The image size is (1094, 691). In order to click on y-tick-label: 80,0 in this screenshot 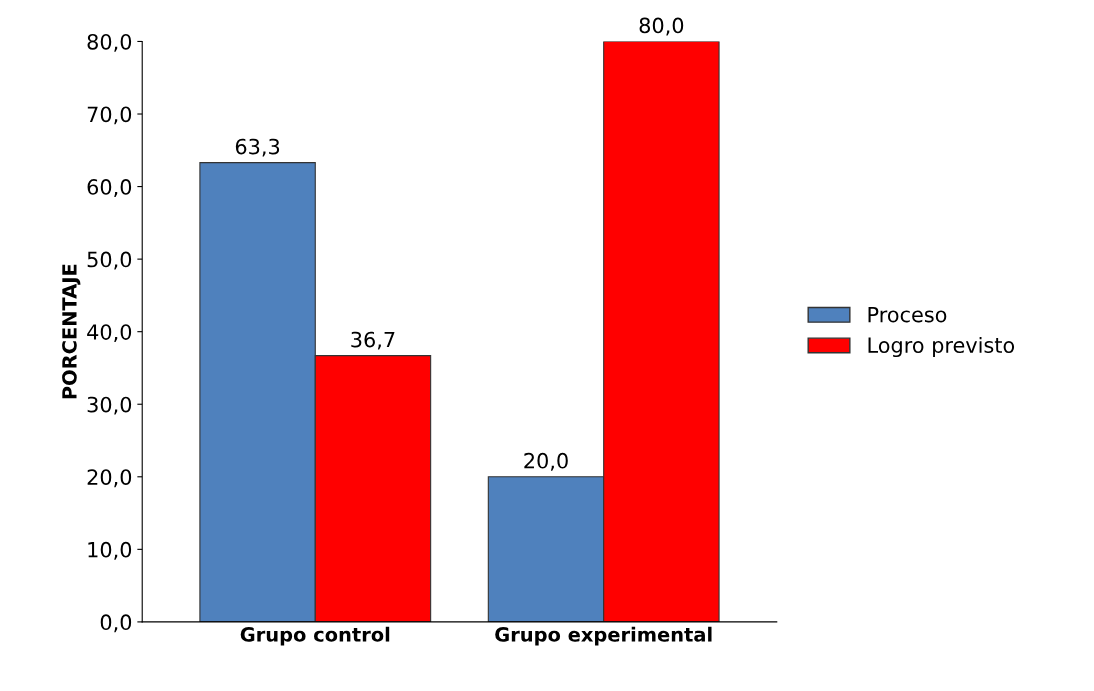, I will do `click(109, 42)`.